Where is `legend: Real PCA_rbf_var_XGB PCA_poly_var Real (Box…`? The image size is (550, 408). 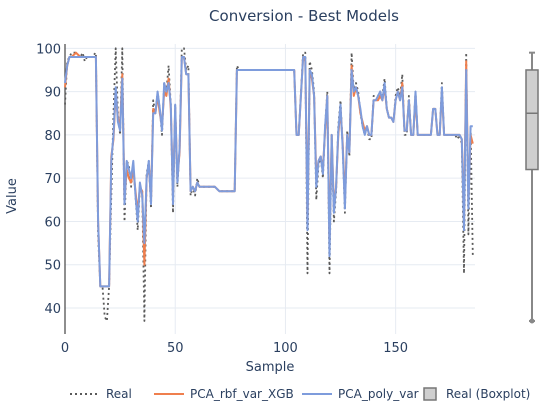 legend: Real PCA_rbf_var_XGB PCA_poly_var Real (Box… is located at coordinates (300, 394).